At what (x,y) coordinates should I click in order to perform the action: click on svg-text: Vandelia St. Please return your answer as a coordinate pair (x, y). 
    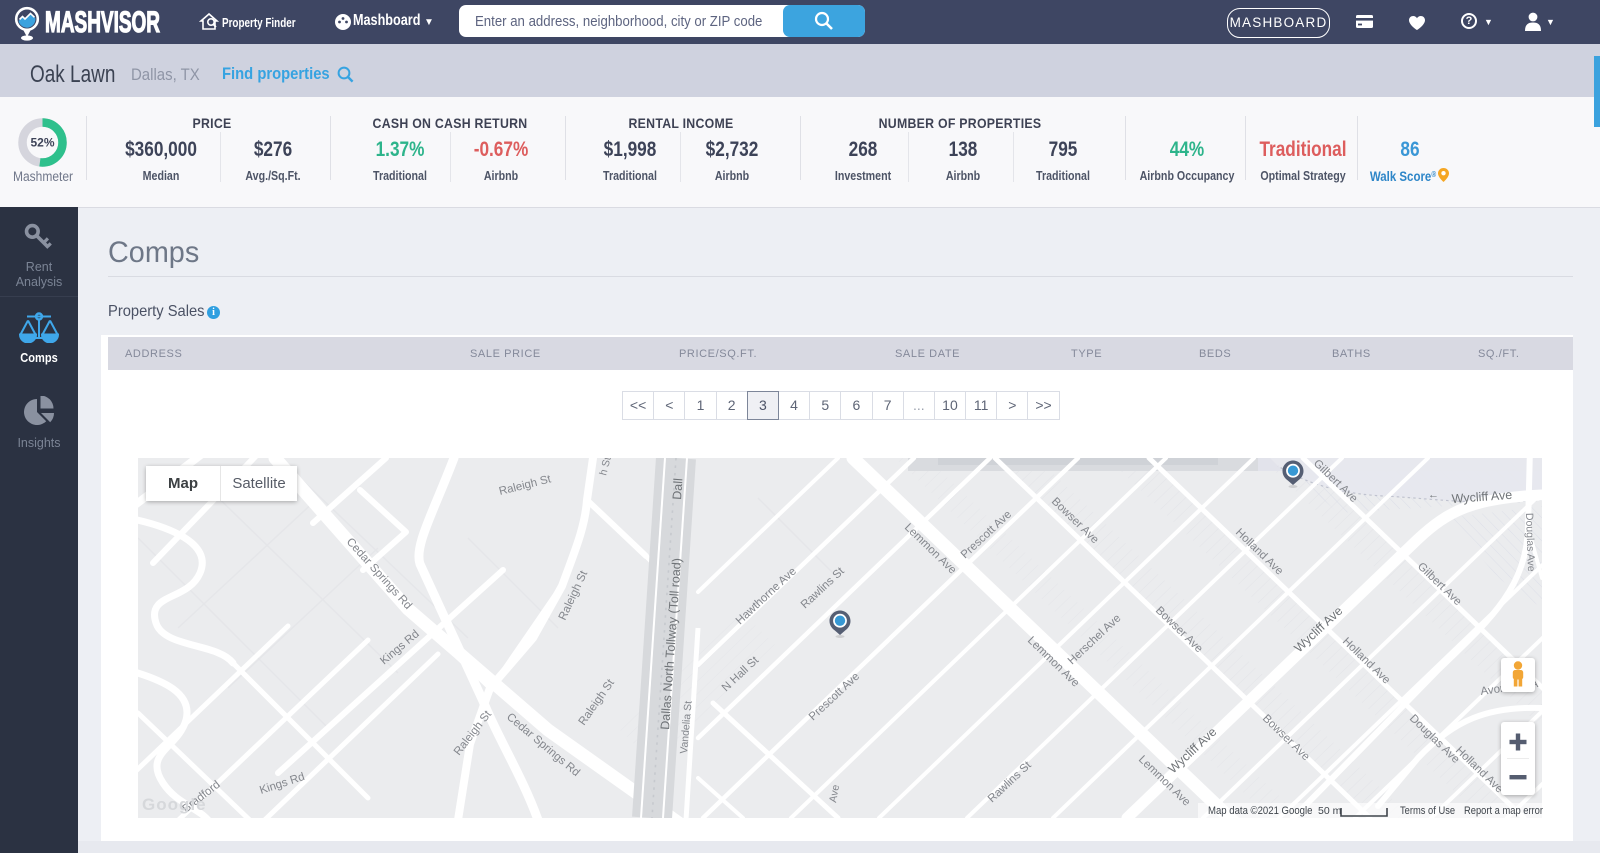
    Looking at the image, I should click on (686, 727).